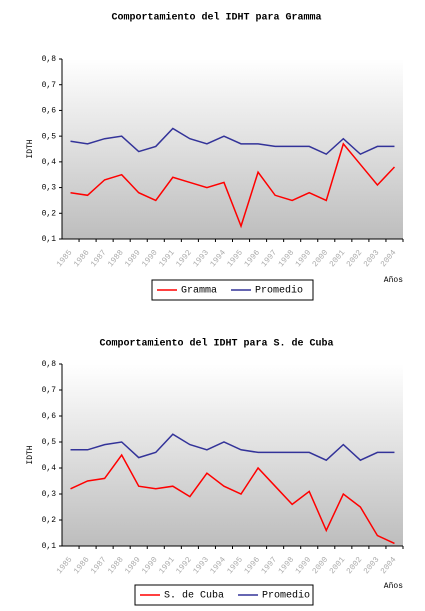  What do you see at coordinates (216, 344) in the screenshot?
I see `chart-title: Comportamiento del IDHT para S. de Cuba` at bounding box center [216, 344].